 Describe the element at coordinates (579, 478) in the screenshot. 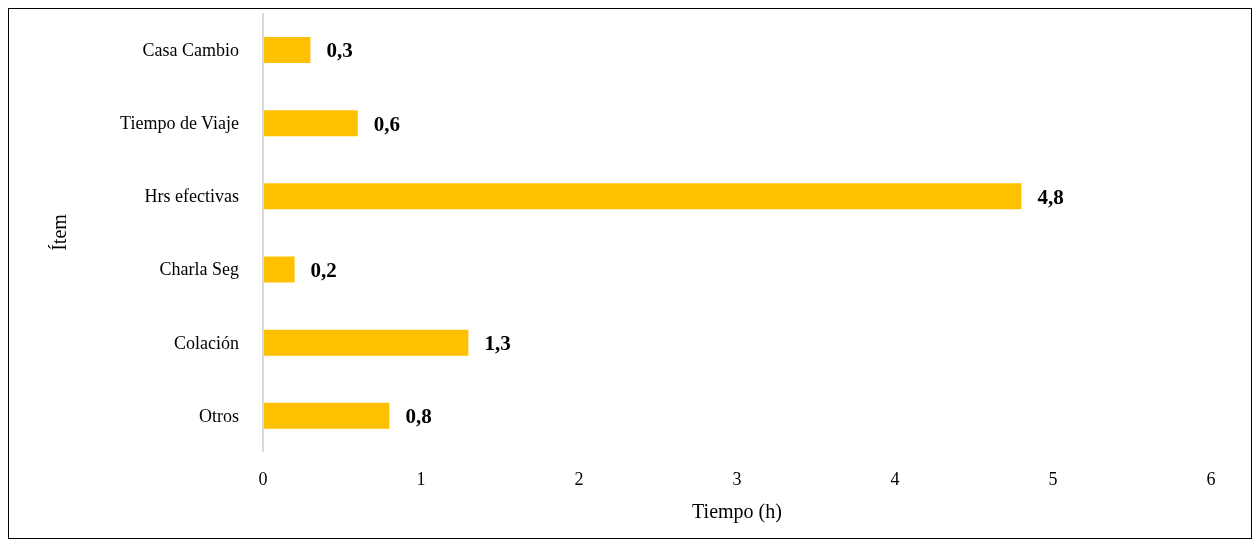

I see `x-tick-label: 2` at that location.